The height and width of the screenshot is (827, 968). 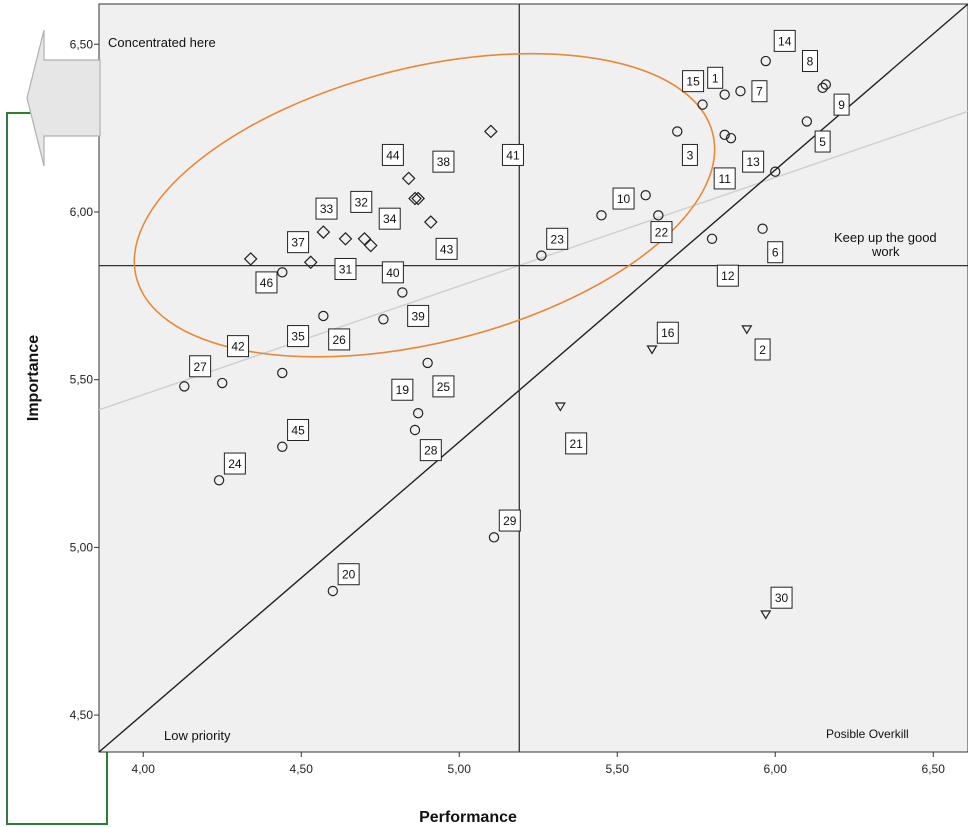 I want to click on label-box-23: 23, so click(x=557, y=238).